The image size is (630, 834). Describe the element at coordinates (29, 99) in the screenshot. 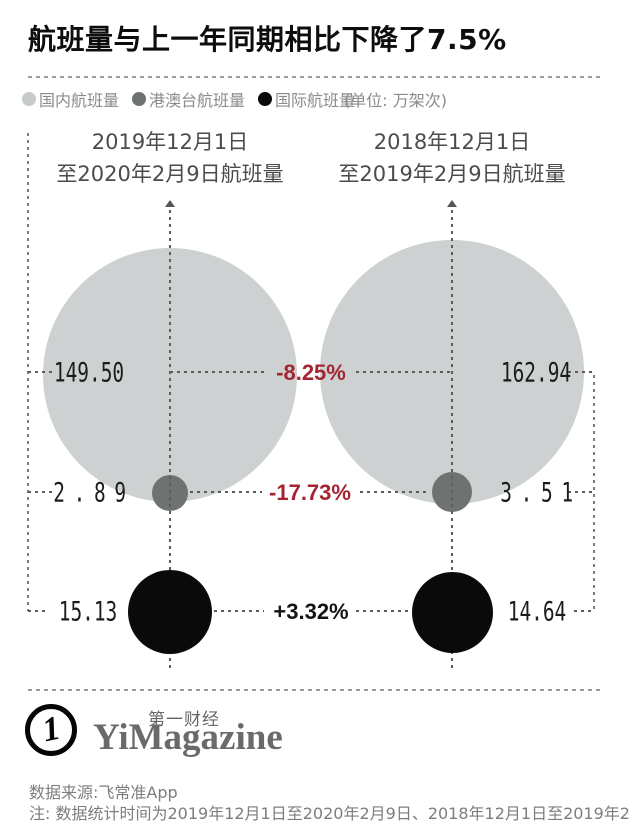

I see `legend-dot-domestic-icon` at that location.